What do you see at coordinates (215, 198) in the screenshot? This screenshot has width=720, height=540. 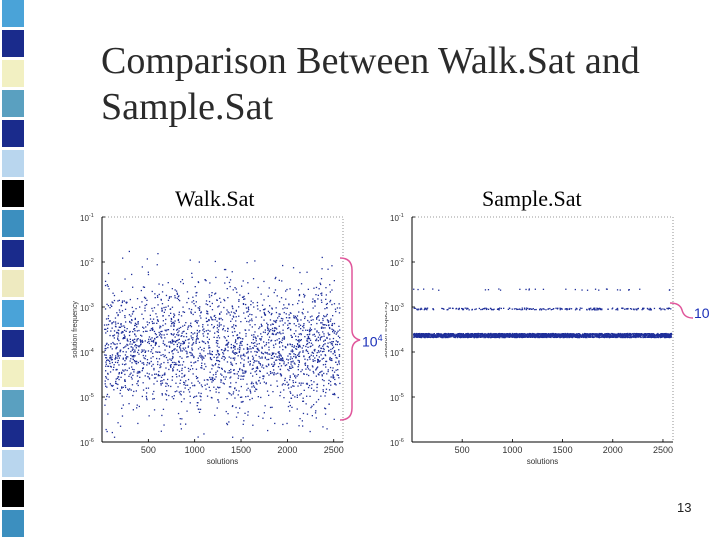 I see `walksat-chart-title: Walk.Sat` at bounding box center [215, 198].